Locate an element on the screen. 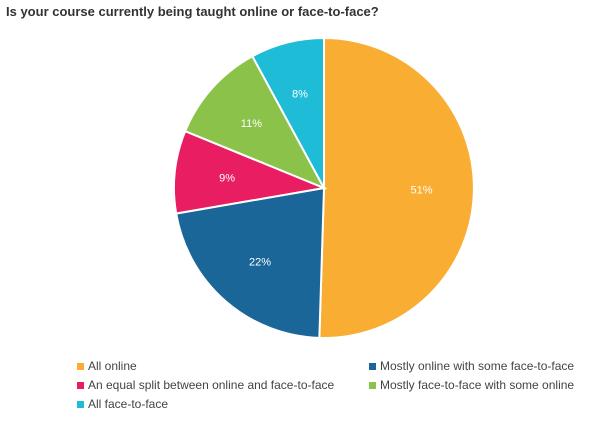 Image resolution: width=593 pixels, height=423 pixels. legend-item-mostly-face-to-face-with-some-online: Mostly face-to-face with some online is located at coordinates (471, 385).